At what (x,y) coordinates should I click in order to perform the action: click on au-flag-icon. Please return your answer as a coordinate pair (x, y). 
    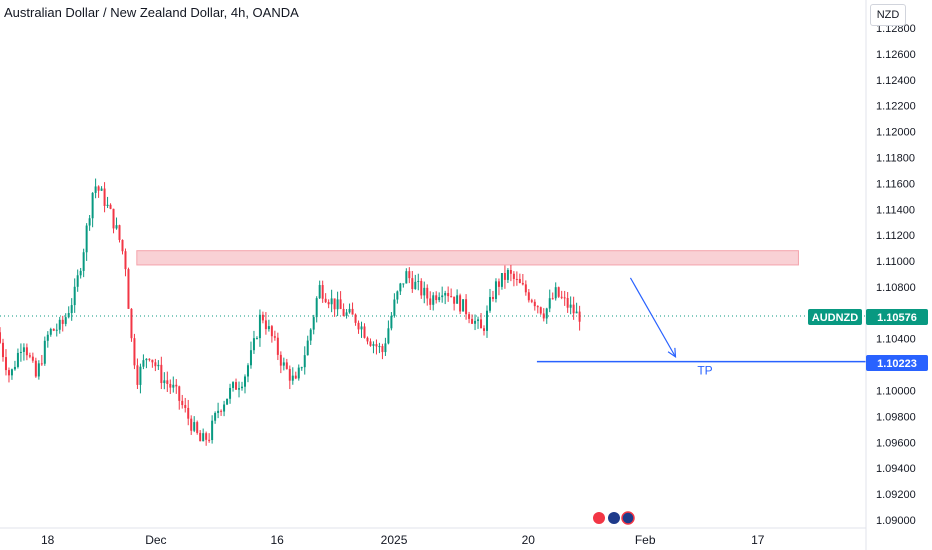
    Looking at the image, I should click on (614, 518).